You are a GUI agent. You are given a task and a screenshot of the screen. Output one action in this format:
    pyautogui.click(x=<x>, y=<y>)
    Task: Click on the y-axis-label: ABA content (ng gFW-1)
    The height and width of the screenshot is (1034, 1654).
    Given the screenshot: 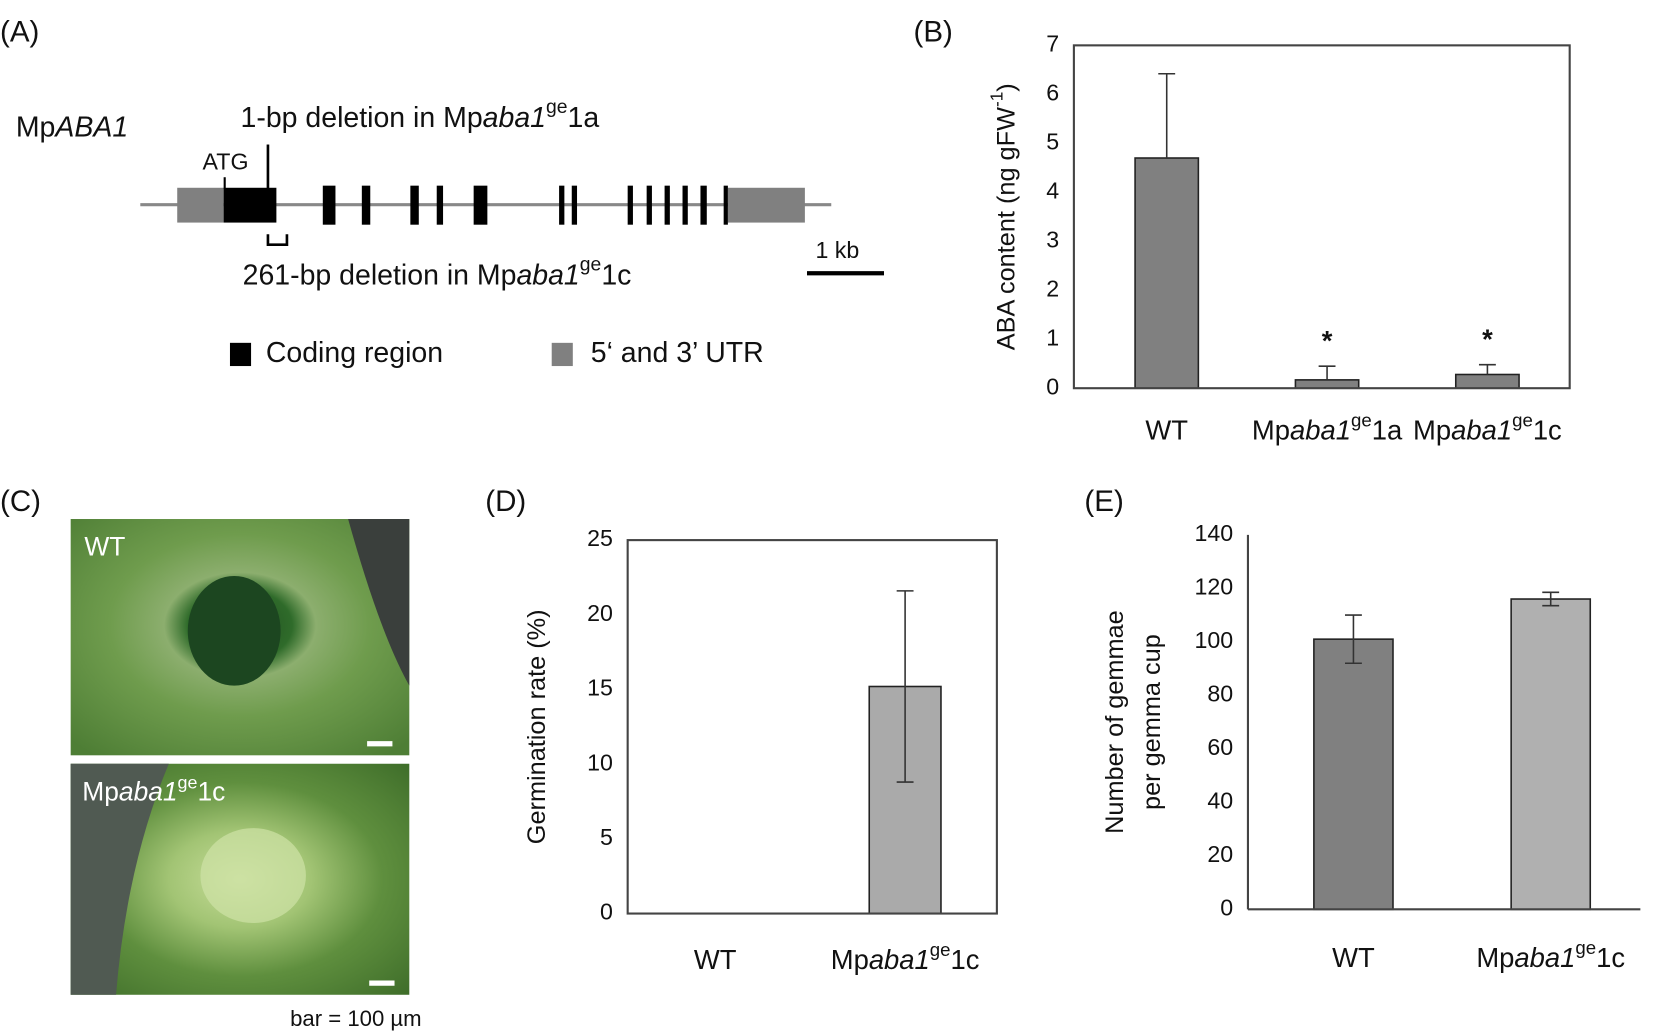 What is the action you would take?
    pyautogui.click(x=1003, y=216)
    